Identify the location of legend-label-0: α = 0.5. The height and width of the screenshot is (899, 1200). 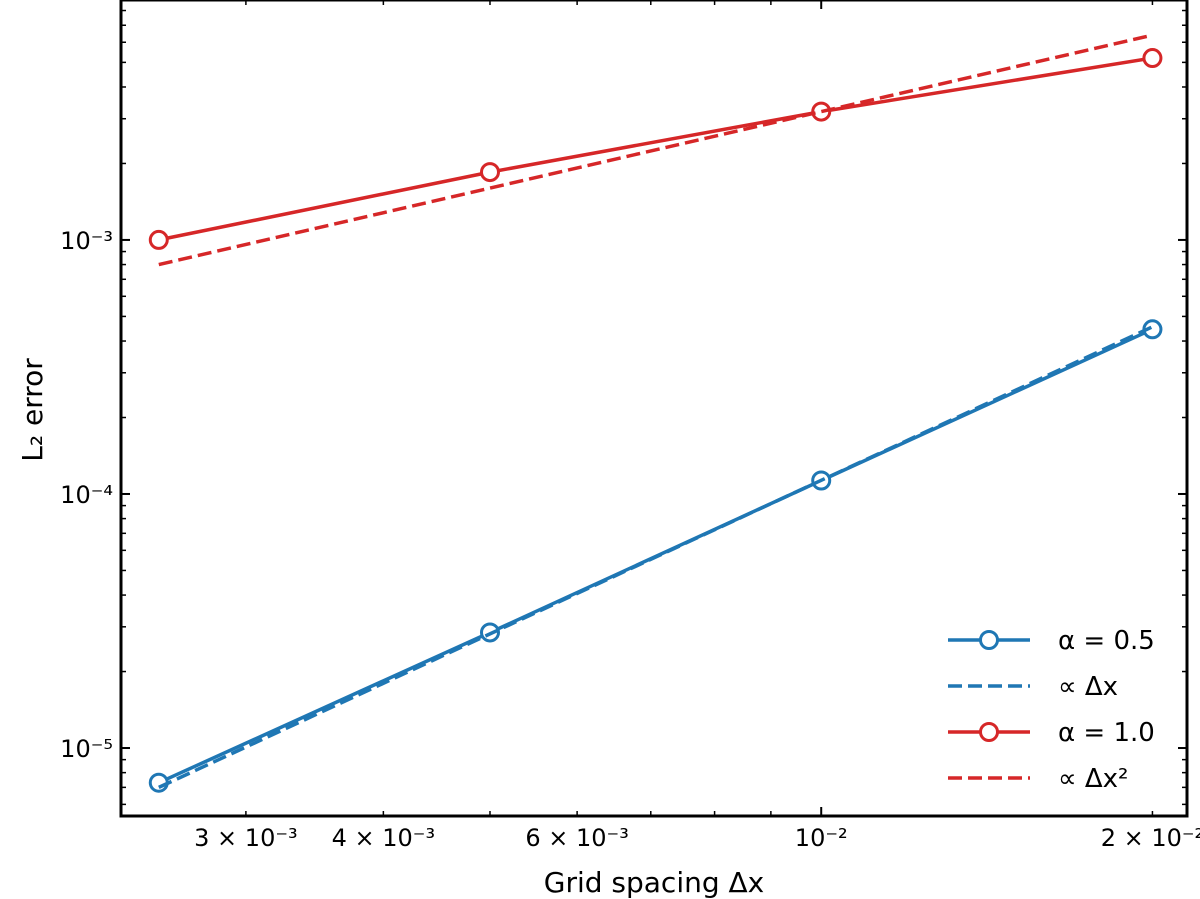
(1106, 641).